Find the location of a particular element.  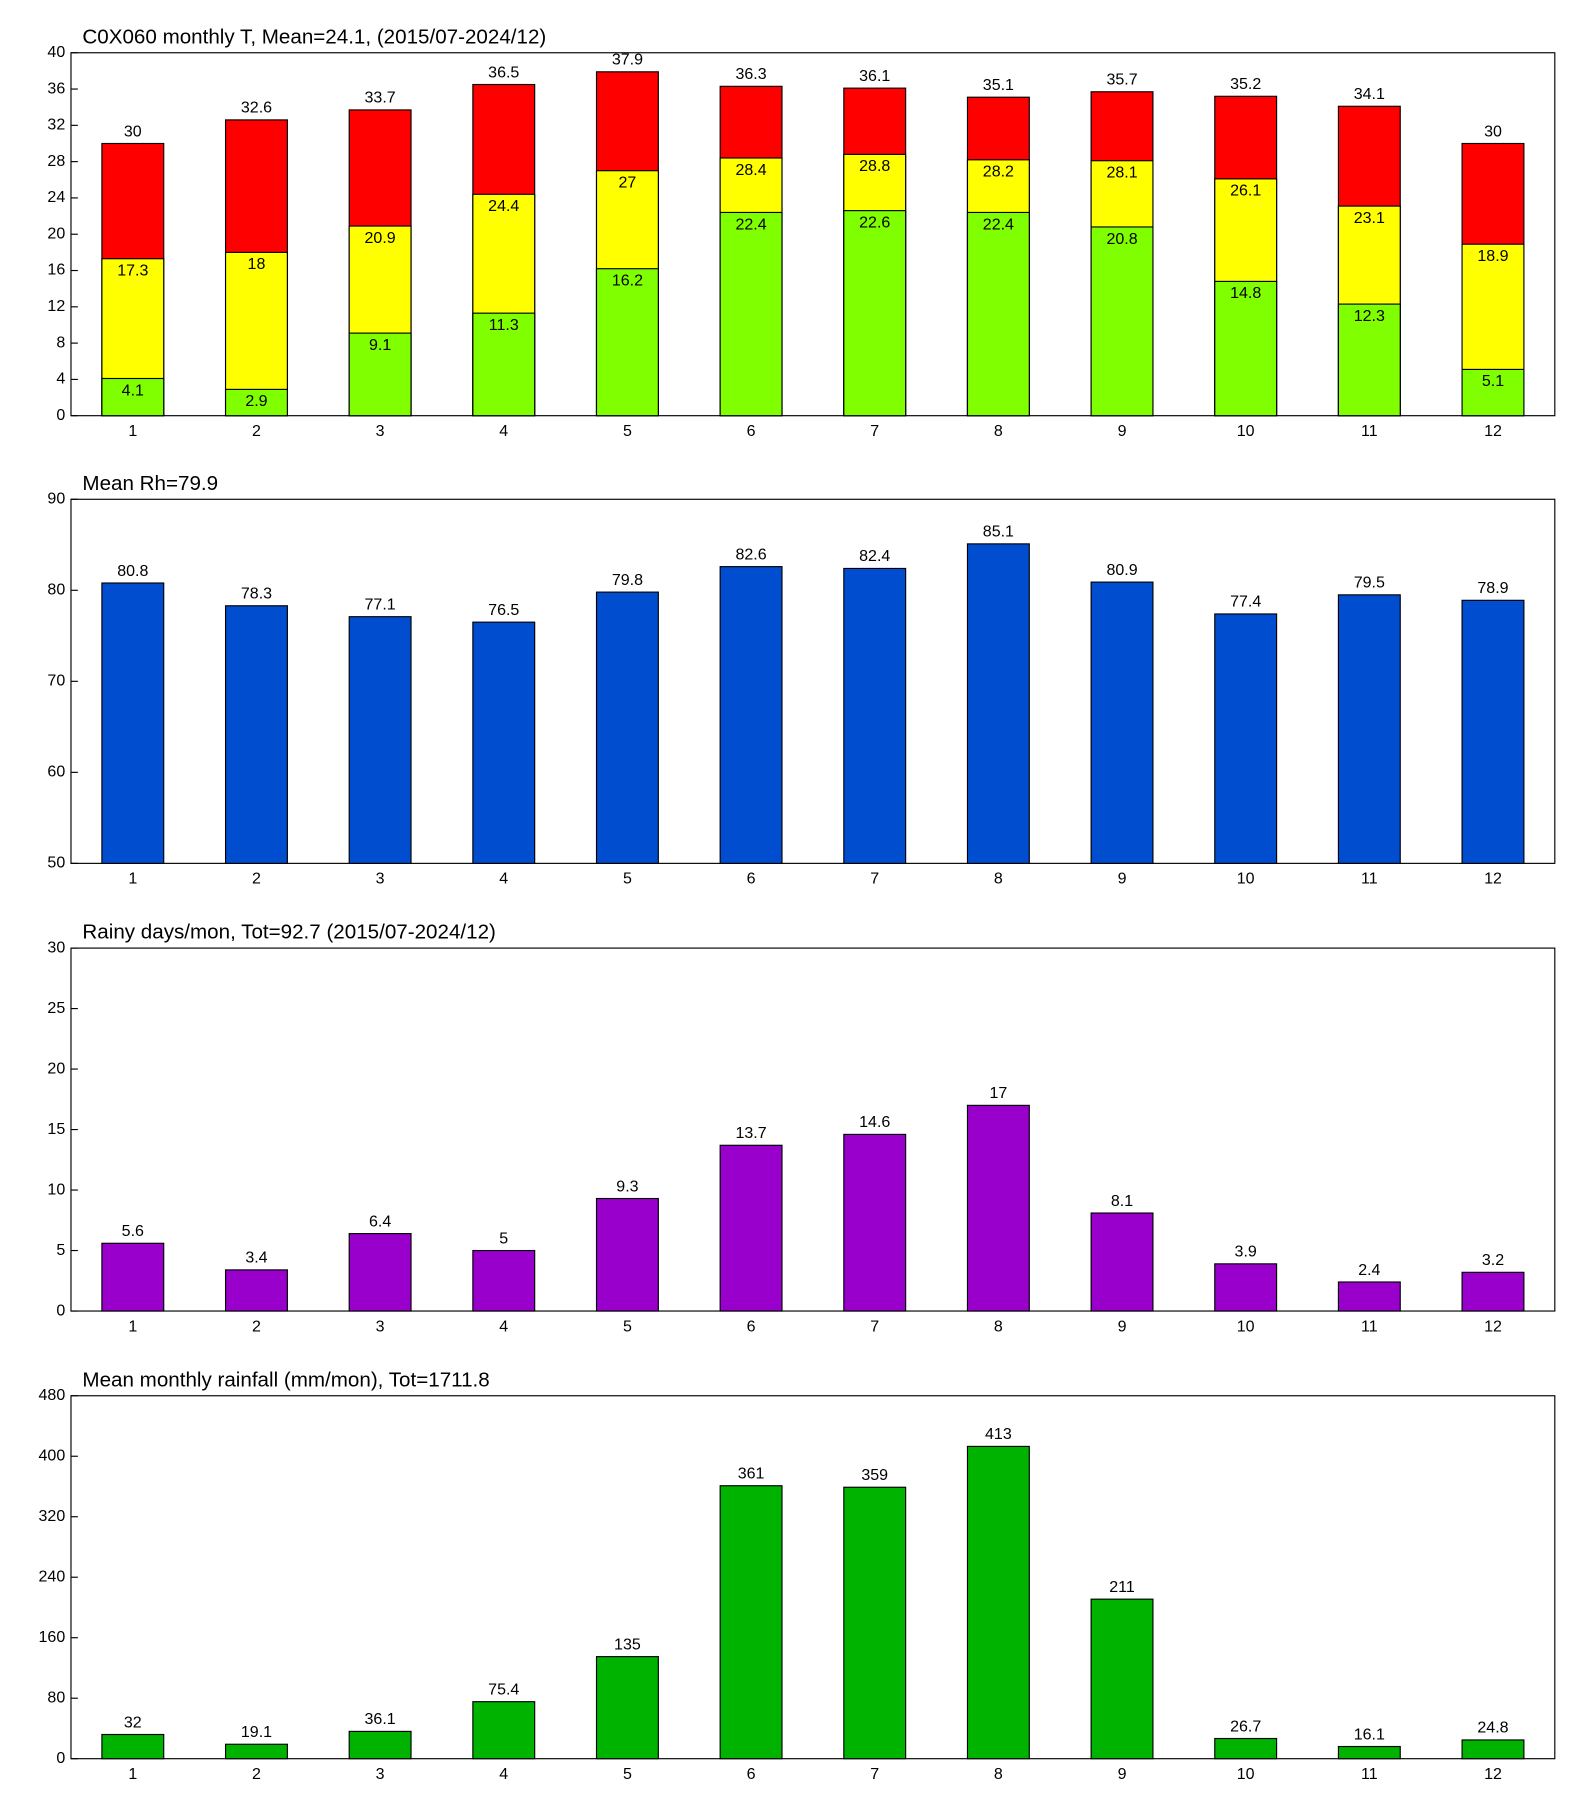

value-label: 14.6 is located at coordinates (874, 1122).